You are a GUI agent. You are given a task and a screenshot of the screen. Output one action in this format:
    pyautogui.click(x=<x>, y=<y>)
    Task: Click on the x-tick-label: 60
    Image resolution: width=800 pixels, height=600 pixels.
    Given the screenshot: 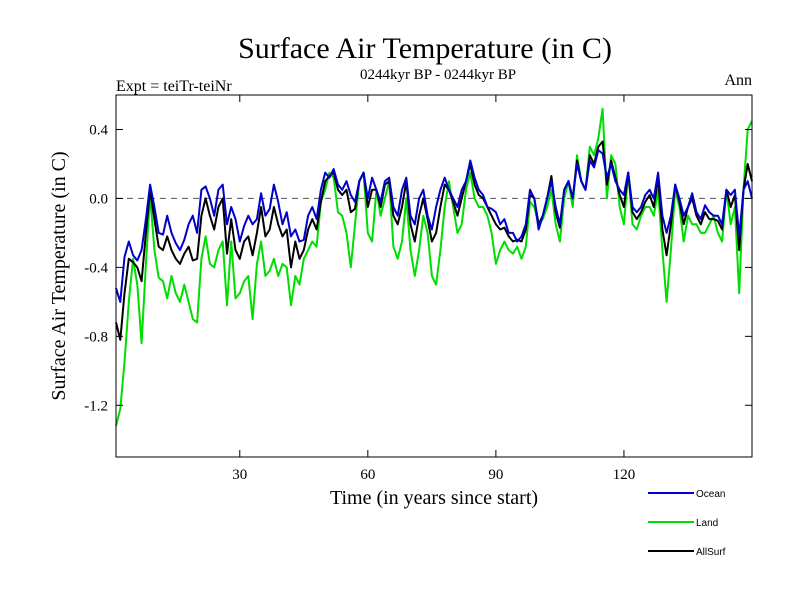 What is the action you would take?
    pyautogui.click(x=367, y=475)
    